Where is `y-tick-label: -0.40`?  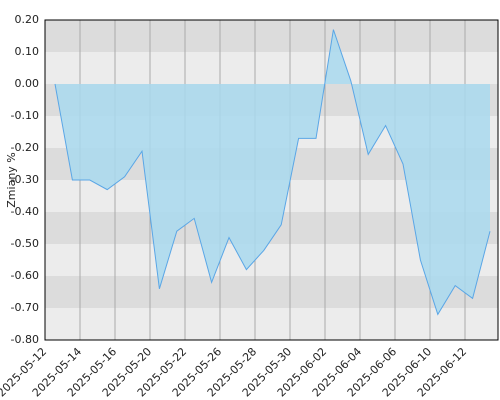
y-tick-label: -0.40 is located at coordinates (25, 211).